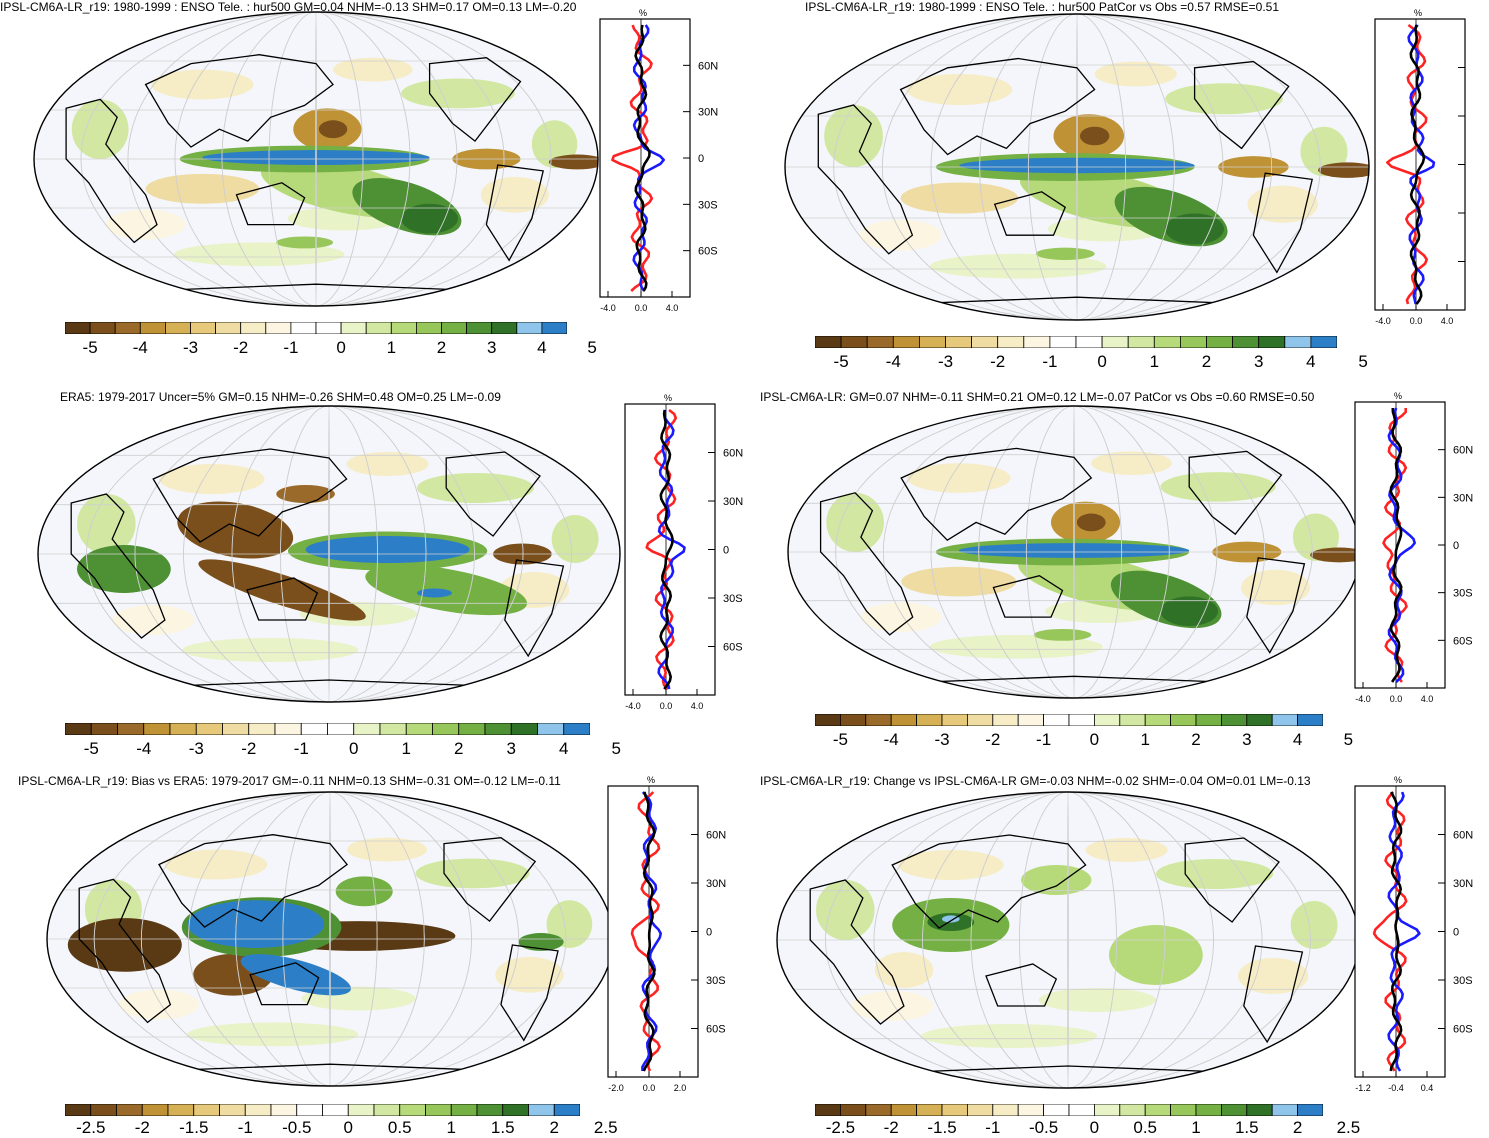 This screenshot has height=1138, width=1489. Describe the element at coordinates (406, 748) in the screenshot. I see `colorbar-tick-label: 1` at that location.